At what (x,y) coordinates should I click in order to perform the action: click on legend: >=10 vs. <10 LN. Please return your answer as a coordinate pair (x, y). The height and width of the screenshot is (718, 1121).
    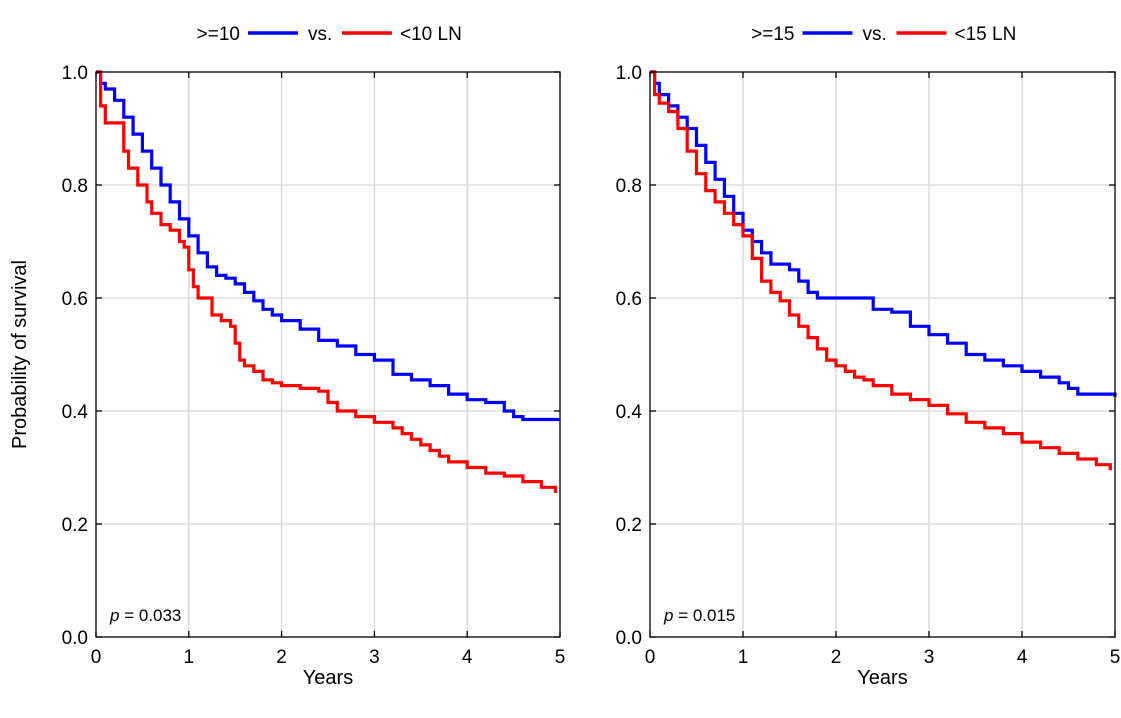
    Looking at the image, I should click on (329, 34).